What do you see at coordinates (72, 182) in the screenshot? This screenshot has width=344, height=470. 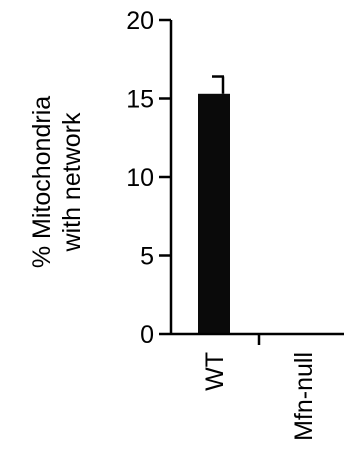 I see `y-axis-title-line-2: with network` at bounding box center [72, 182].